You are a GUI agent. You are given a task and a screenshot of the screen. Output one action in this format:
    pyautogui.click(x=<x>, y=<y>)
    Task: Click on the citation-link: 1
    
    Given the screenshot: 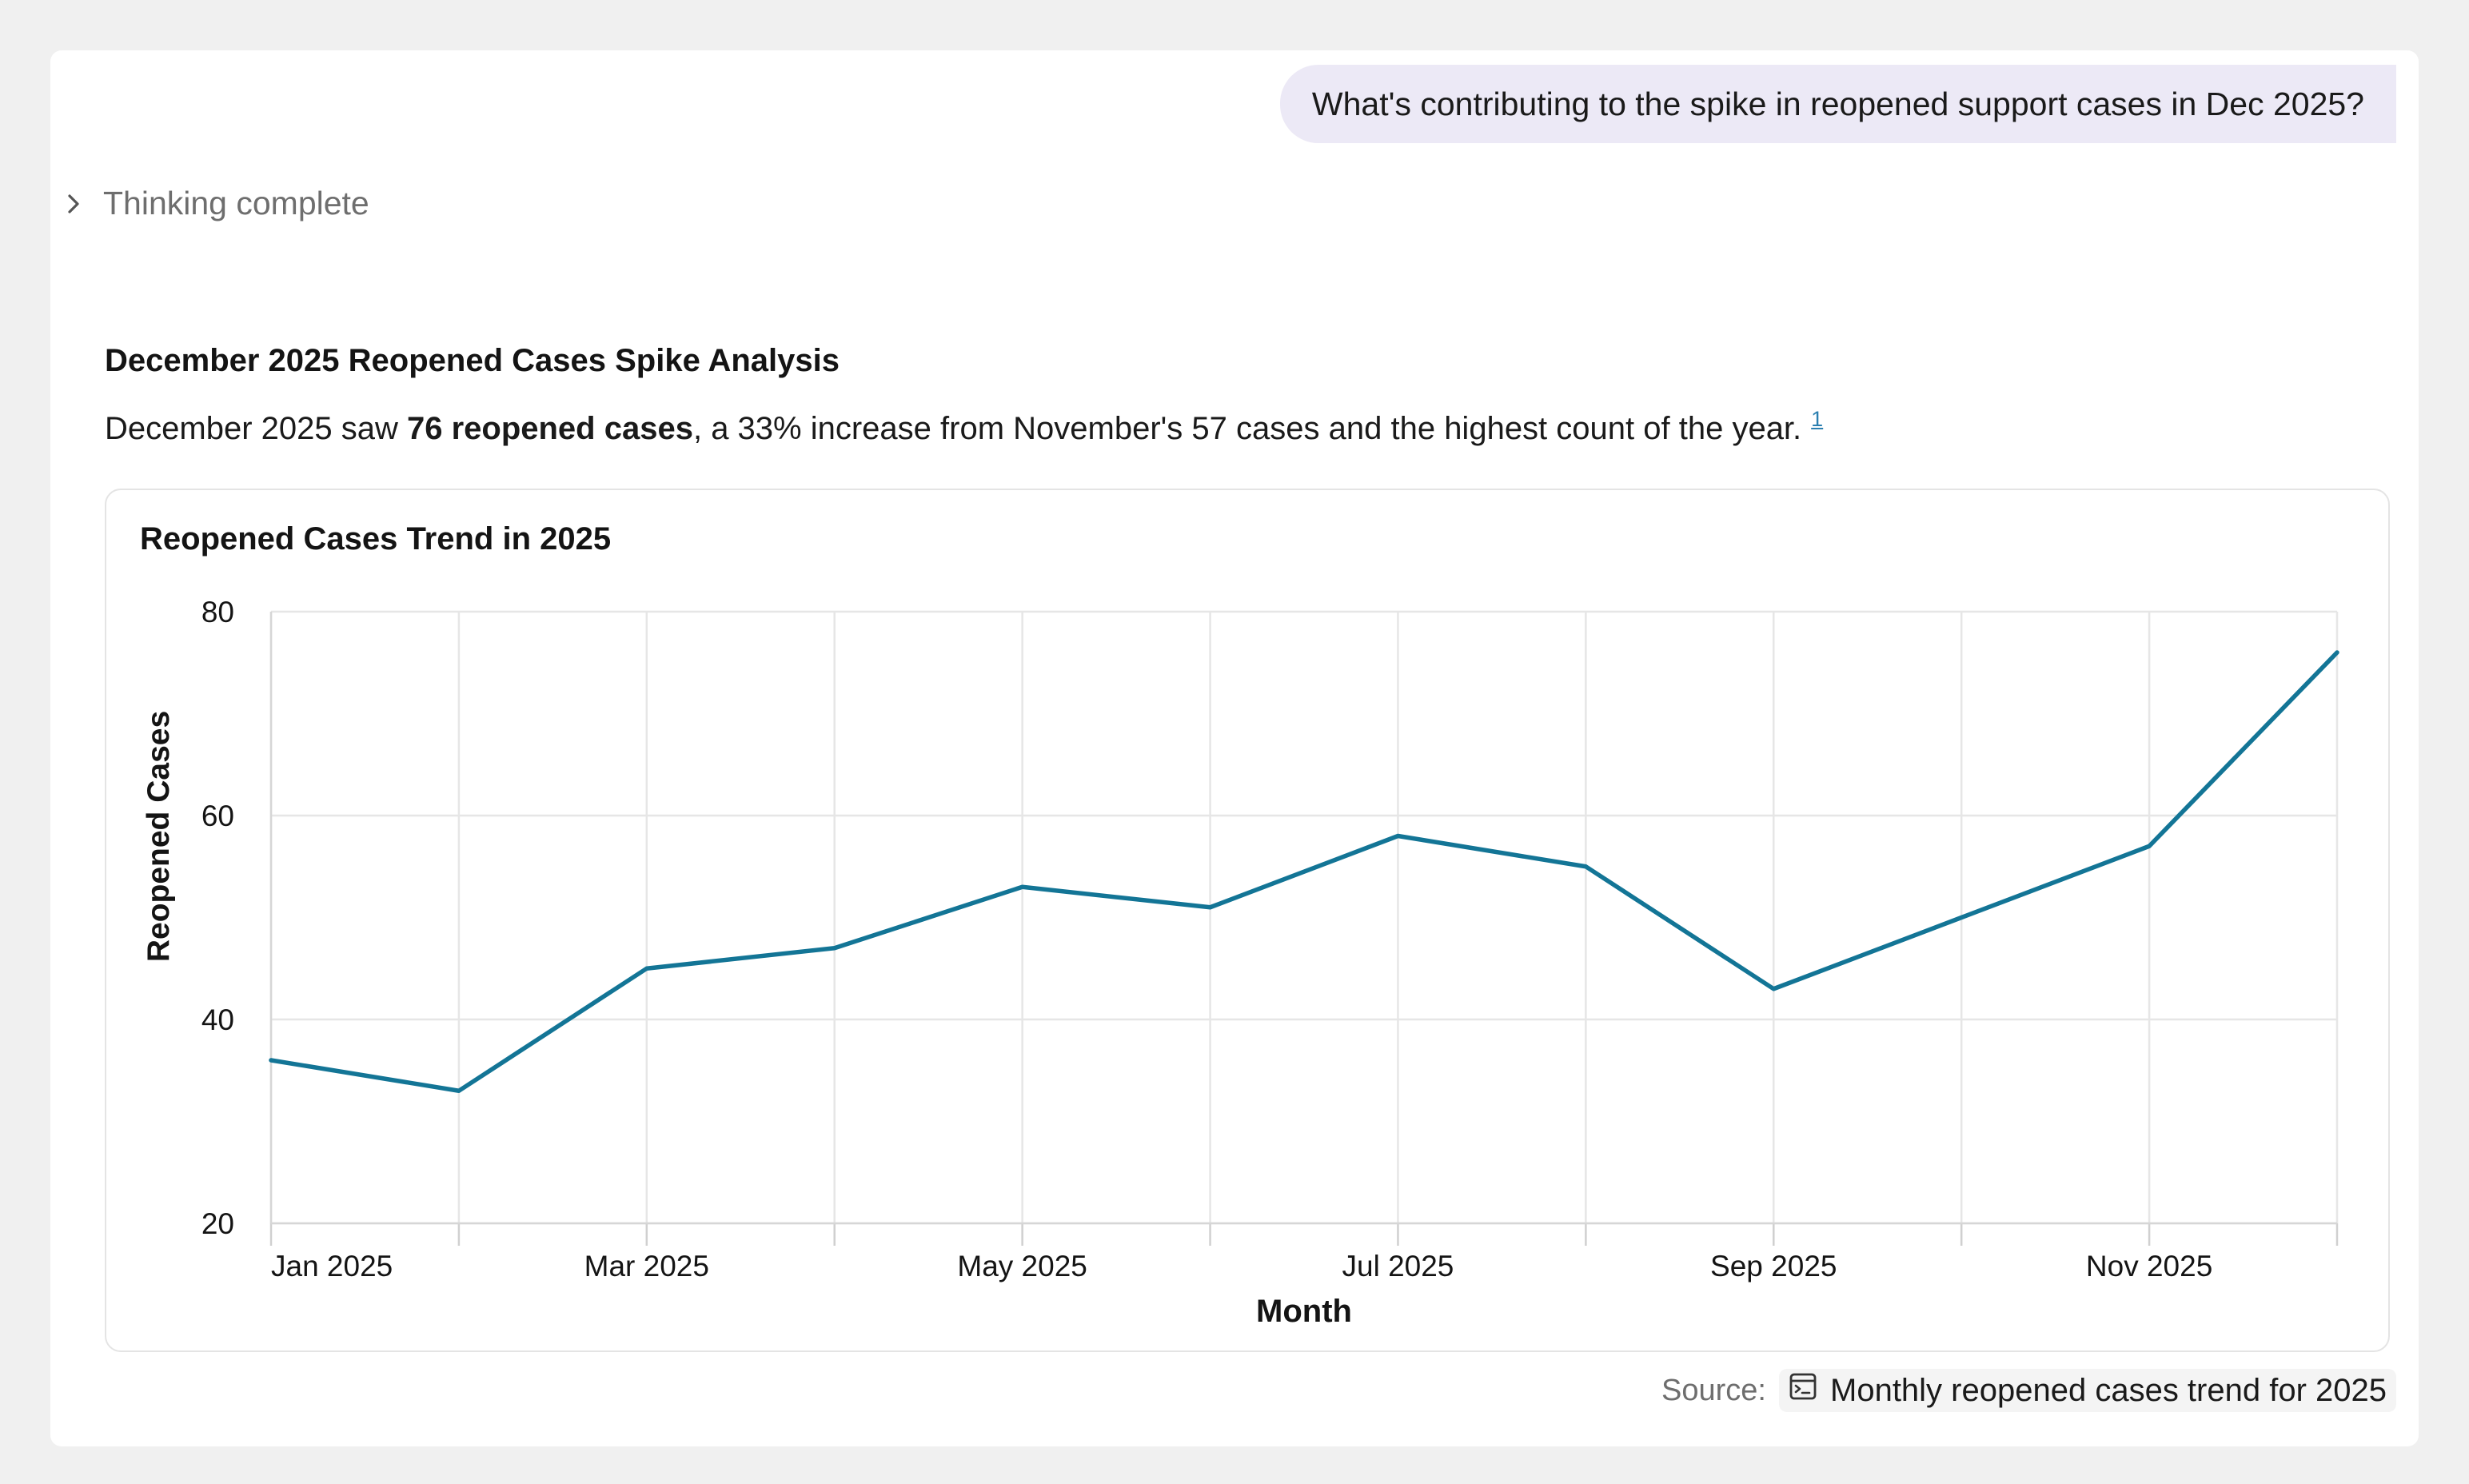 What is the action you would take?
    pyautogui.click(x=1817, y=419)
    